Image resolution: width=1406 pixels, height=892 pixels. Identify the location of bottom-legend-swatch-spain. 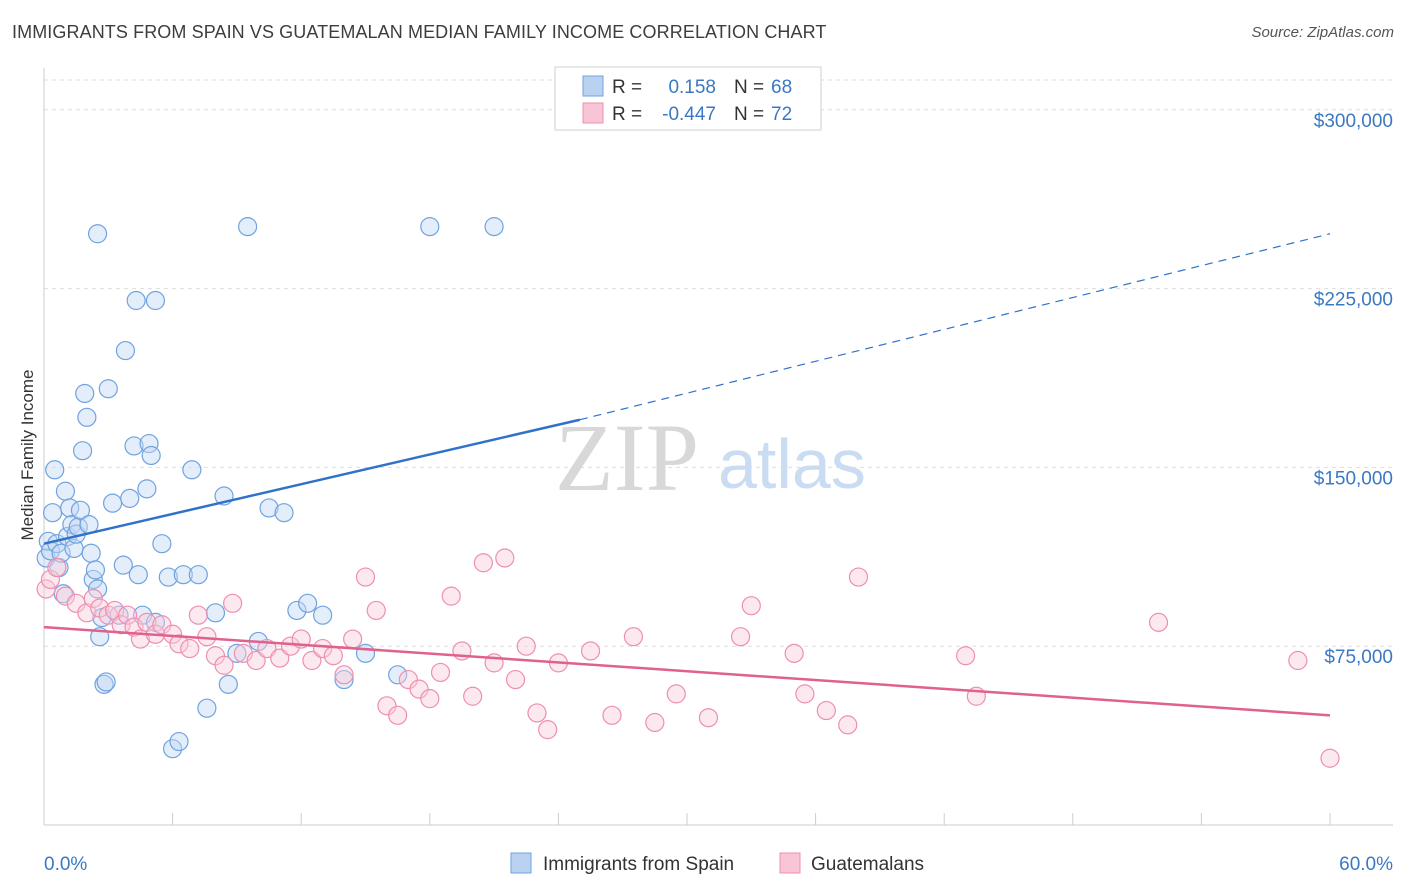
(521, 863).